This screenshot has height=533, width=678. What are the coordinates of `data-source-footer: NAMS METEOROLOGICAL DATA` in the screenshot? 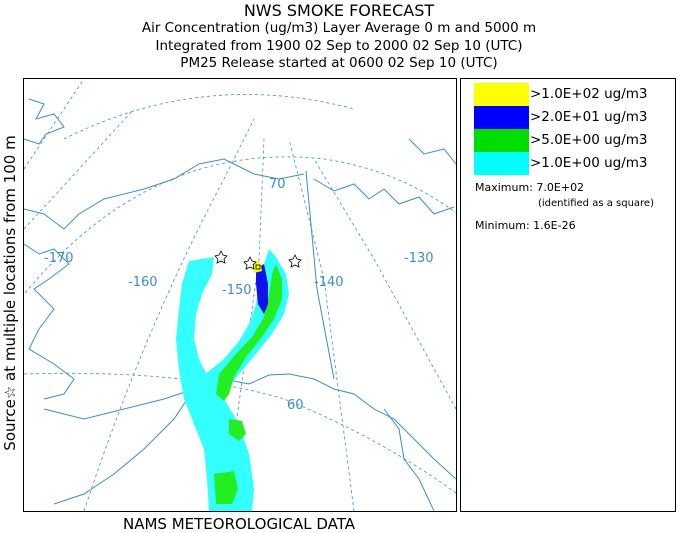 It's located at (239, 524).